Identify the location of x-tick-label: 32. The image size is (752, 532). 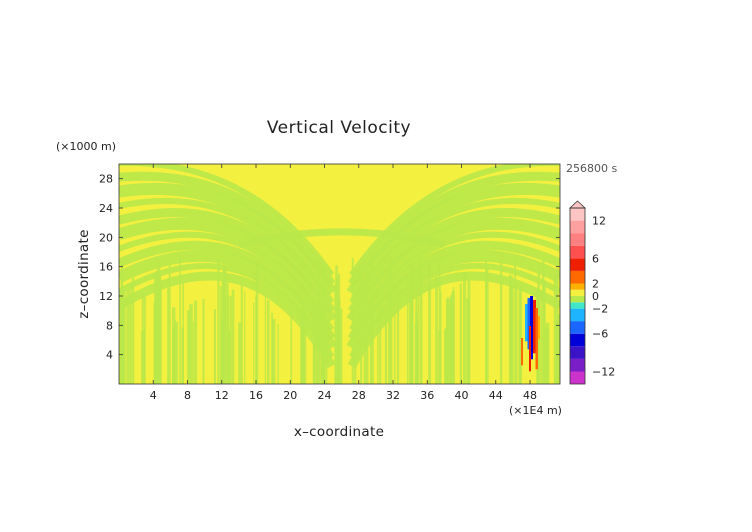
(393, 395).